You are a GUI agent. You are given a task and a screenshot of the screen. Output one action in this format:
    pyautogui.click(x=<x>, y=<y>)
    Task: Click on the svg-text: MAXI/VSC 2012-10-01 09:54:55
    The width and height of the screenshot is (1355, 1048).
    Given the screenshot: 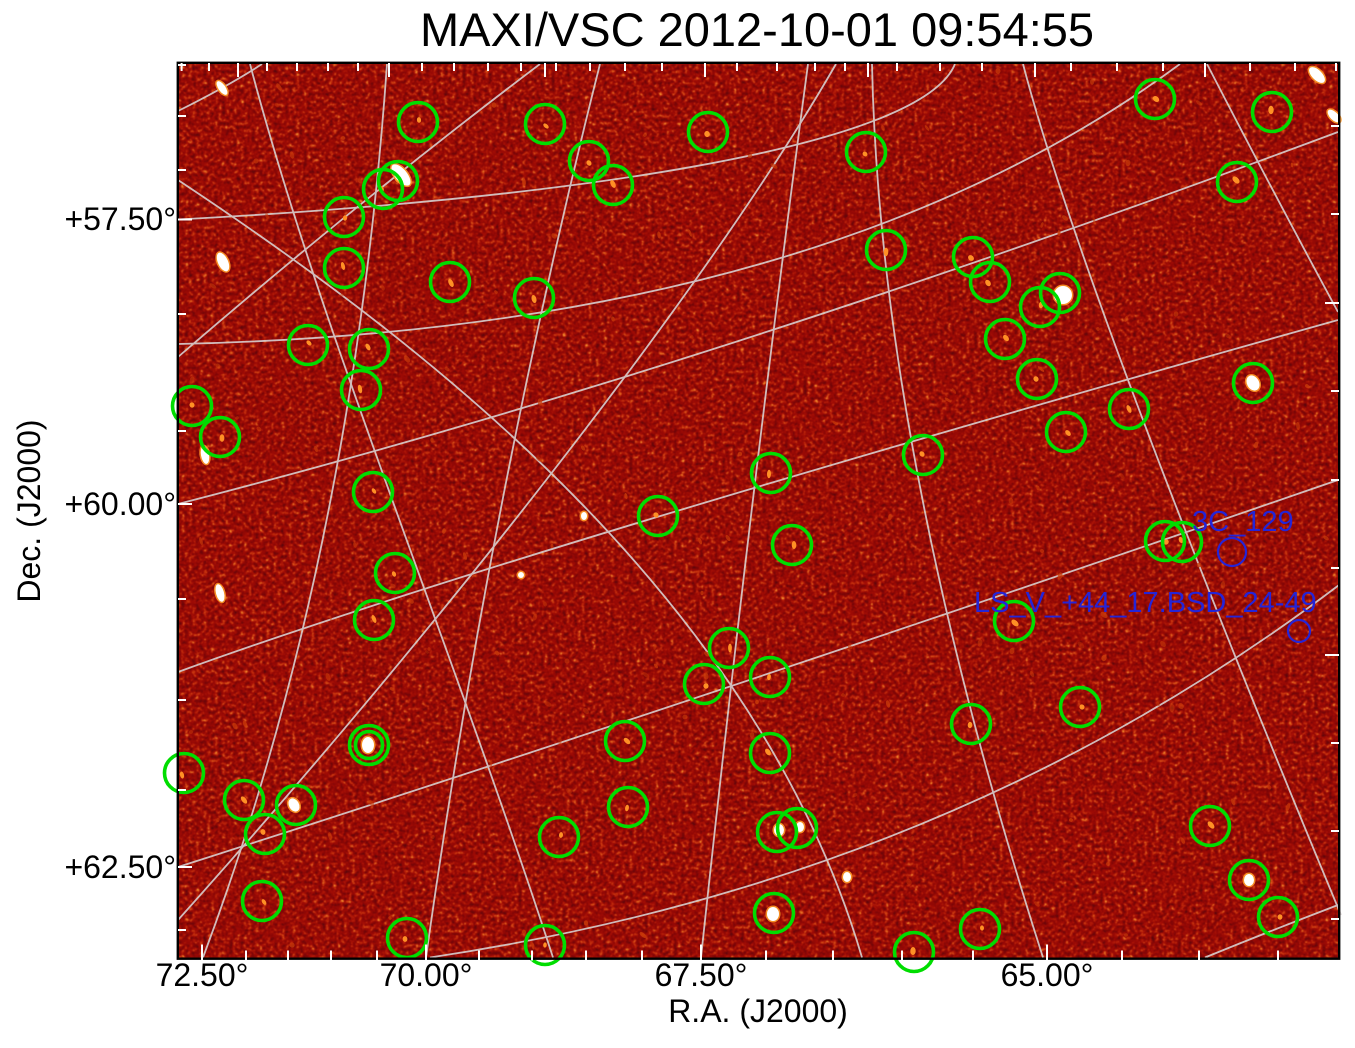 What is the action you would take?
    pyautogui.click(x=757, y=29)
    